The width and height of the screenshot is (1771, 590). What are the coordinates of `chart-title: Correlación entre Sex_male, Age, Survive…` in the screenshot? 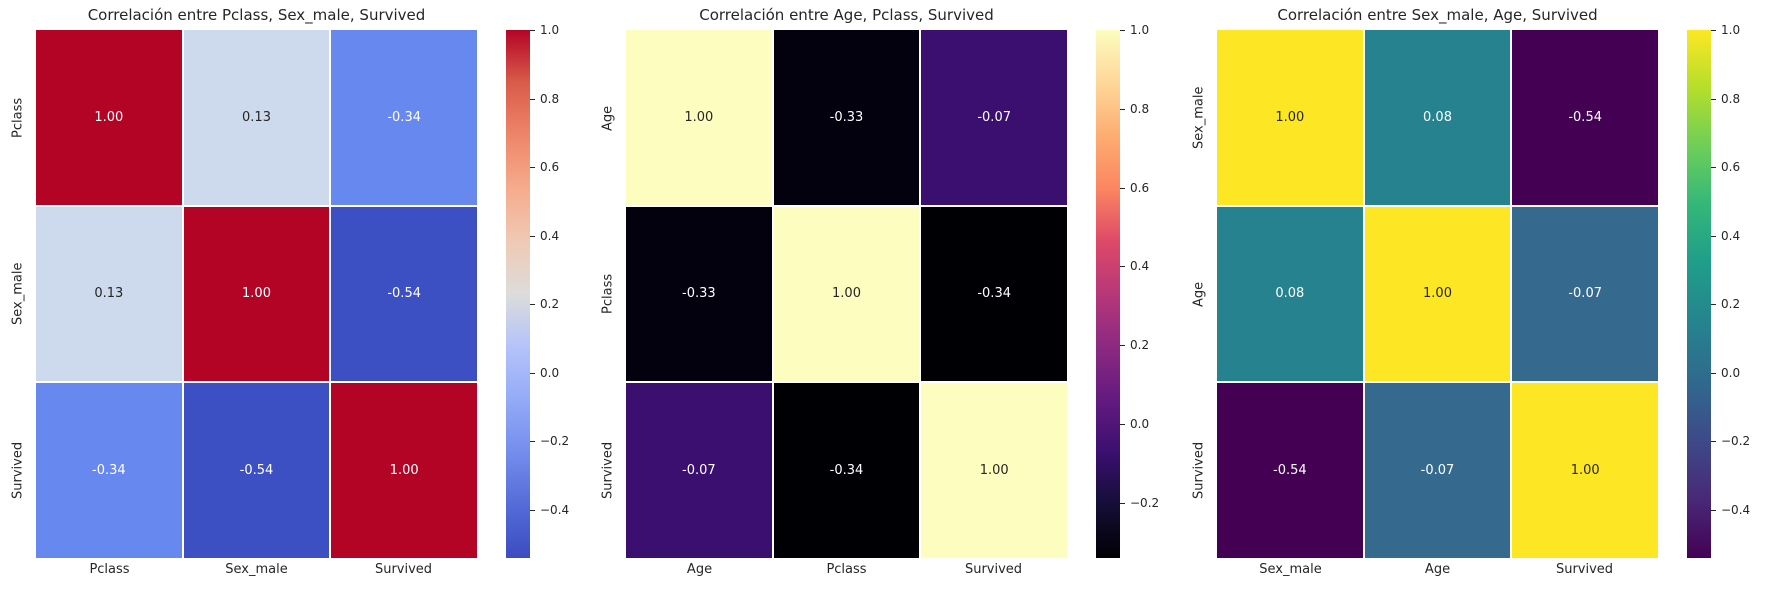 It's located at (1437, 15).